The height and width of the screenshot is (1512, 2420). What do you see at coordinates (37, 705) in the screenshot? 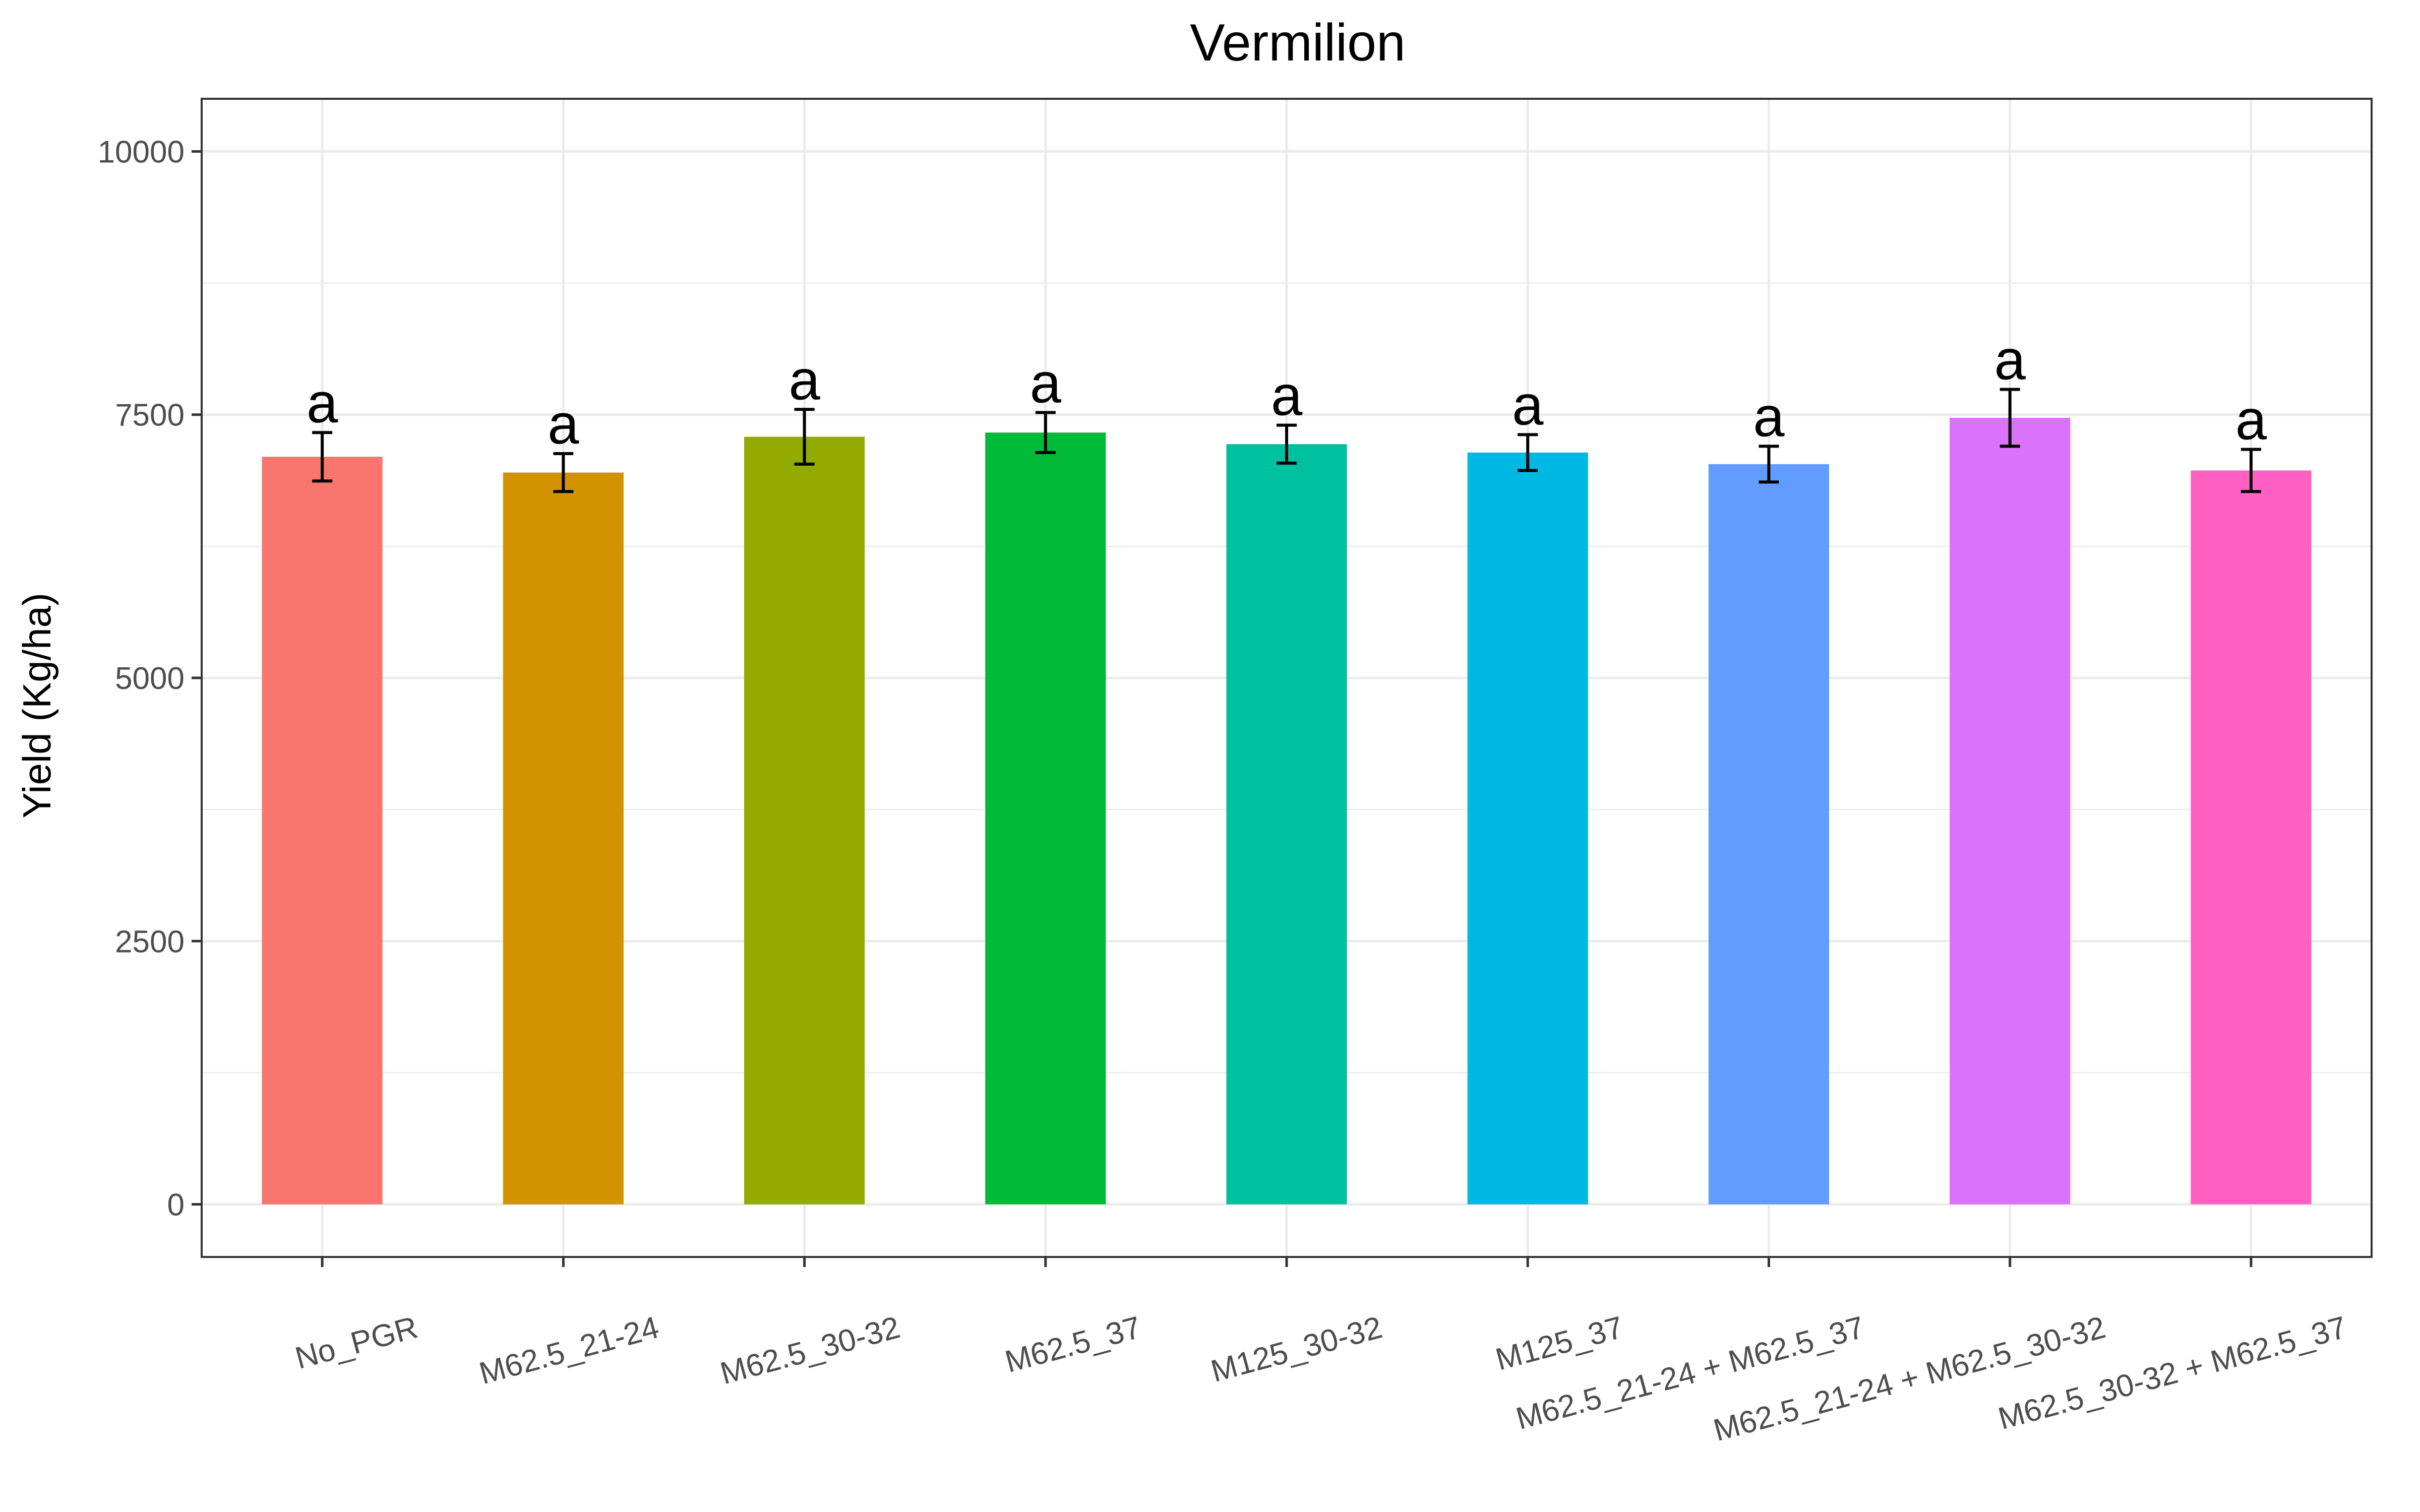
I see `y-axis-title: Yield (Kg/ha)` at bounding box center [37, 705].